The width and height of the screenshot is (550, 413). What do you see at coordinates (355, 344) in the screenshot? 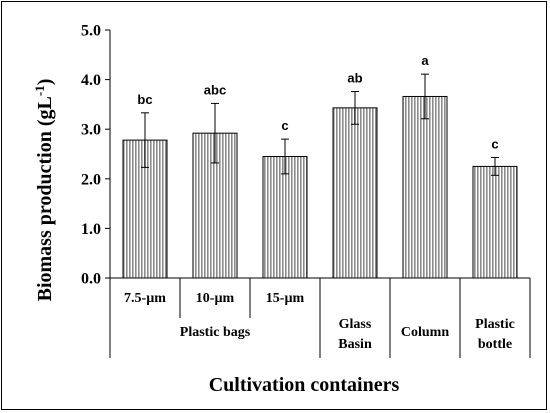
I see `group-label: Basin` at bounding box center [355, 344].